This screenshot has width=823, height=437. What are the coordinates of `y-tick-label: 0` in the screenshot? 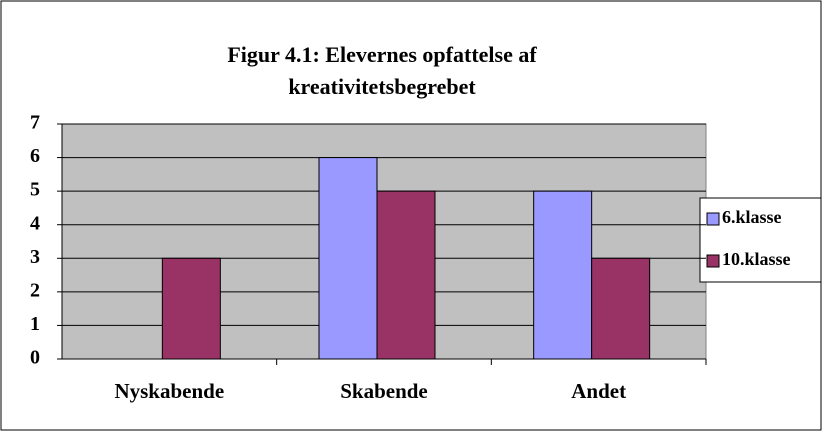 It's located at (35, 358).